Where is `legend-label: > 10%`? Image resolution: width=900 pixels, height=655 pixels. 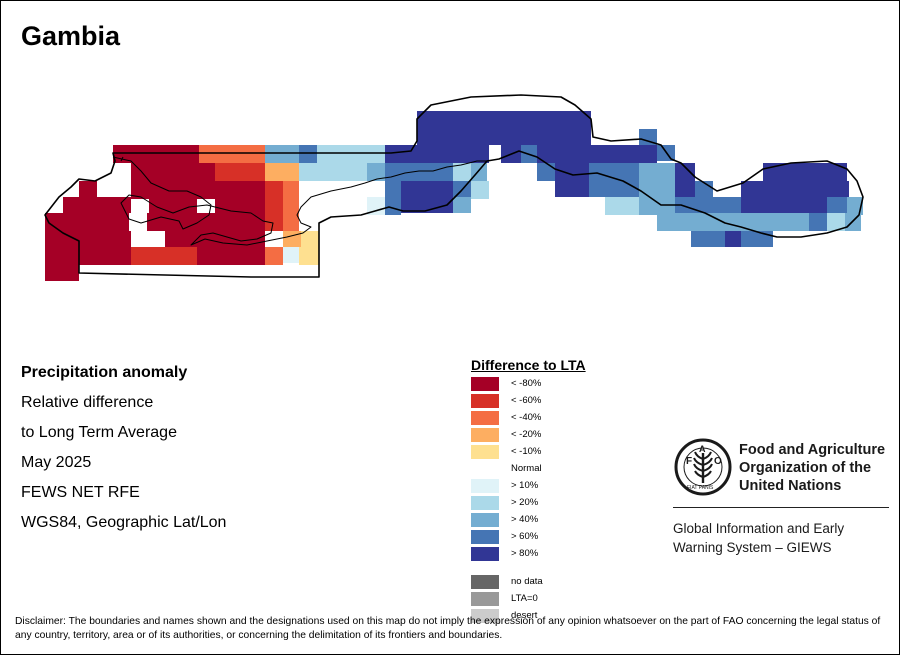 legend-label: > 10% is located at coordinates (525, 485).